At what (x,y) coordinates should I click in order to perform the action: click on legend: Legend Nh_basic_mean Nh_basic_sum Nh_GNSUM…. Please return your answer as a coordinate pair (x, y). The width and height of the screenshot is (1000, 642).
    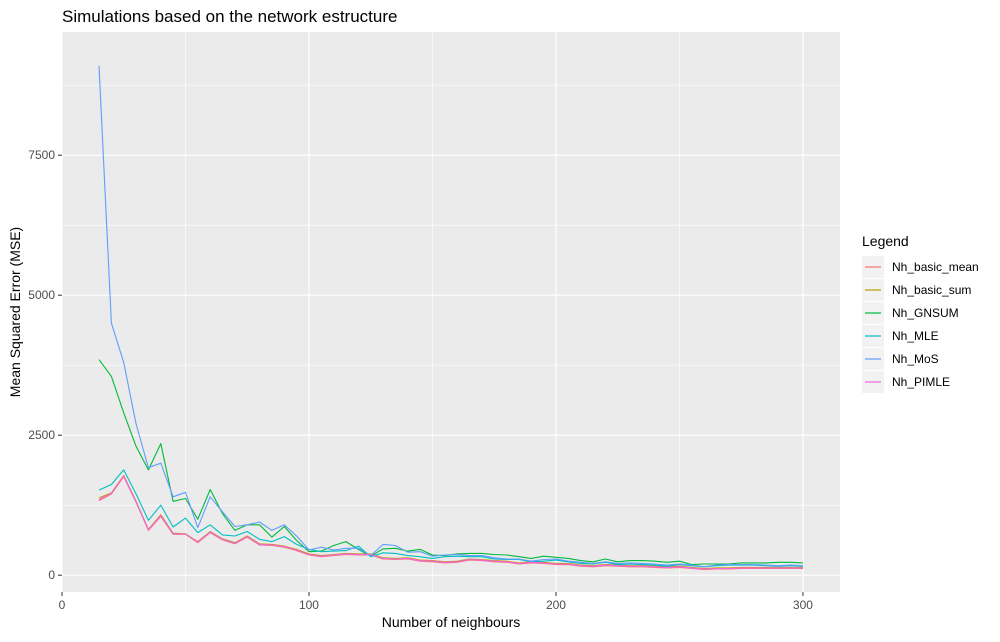
    Looking at the image, I should click on (920, 313).